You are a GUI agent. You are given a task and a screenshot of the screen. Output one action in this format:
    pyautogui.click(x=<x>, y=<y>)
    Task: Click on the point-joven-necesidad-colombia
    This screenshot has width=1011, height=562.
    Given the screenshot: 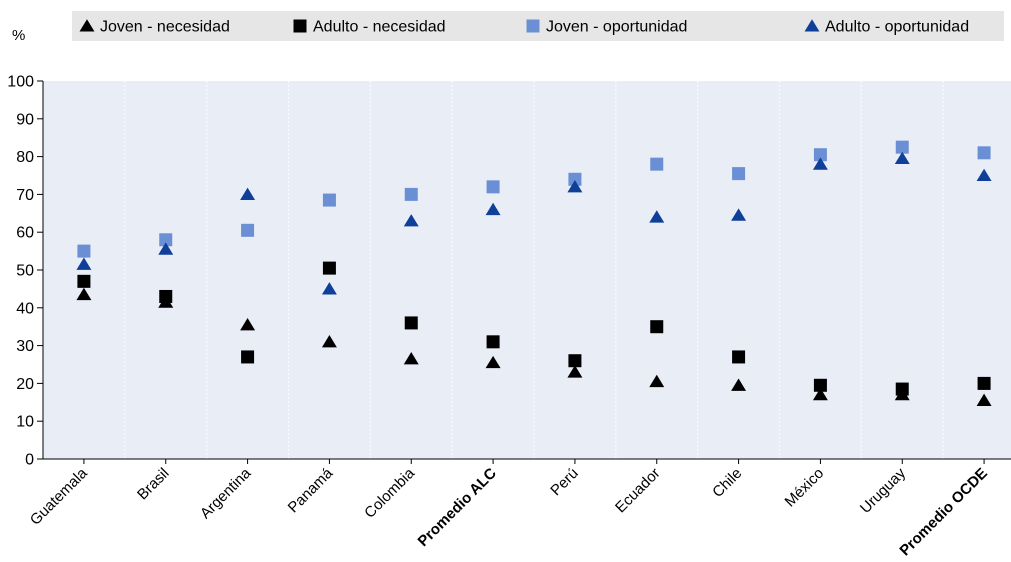 What is the action you would take?
    pyautogui.click(x=411, y=358)
    